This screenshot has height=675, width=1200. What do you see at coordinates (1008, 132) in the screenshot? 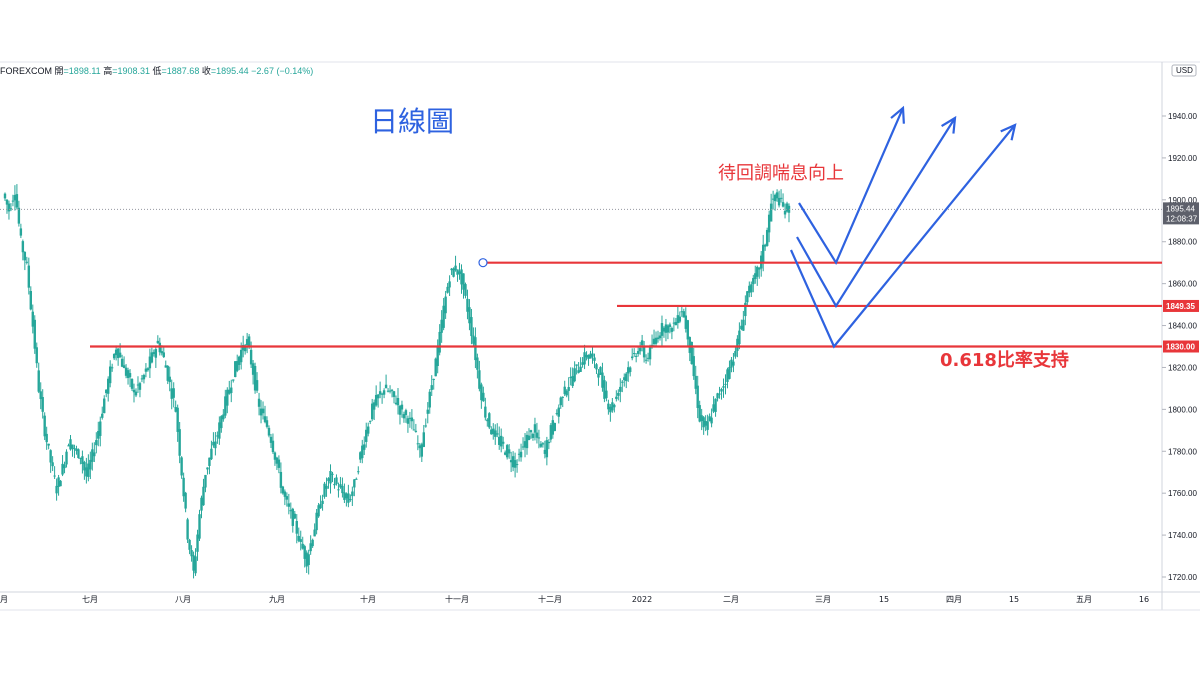
I see `arrow-head` at bounding box center [1008, 132].